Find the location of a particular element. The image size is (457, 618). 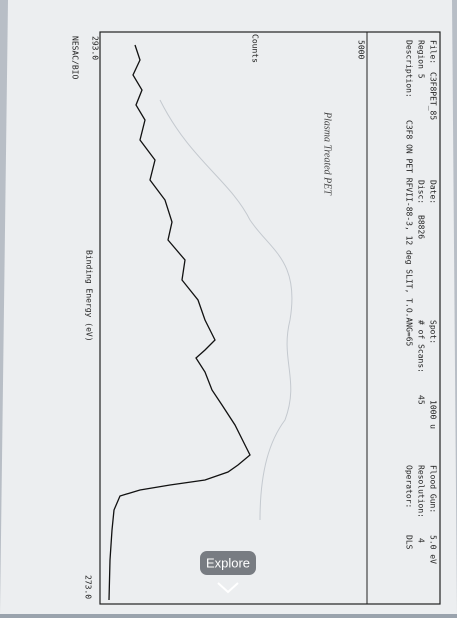

explore-button is located at coordinates (228, 563).